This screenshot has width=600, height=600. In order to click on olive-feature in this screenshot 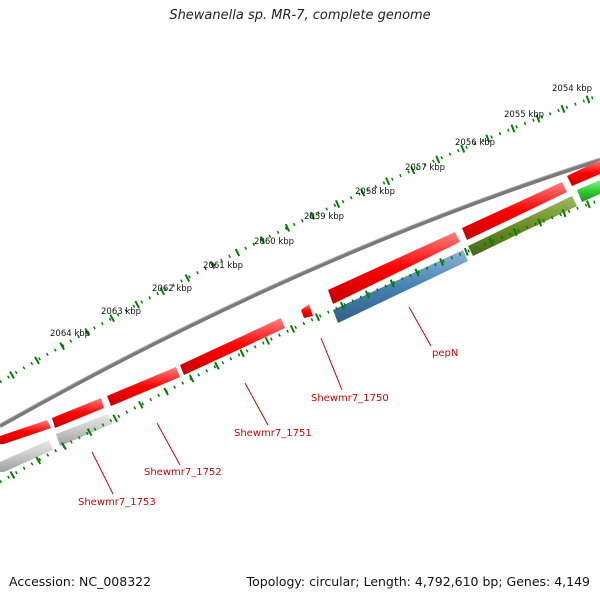, I will do `click(522, 226)`.